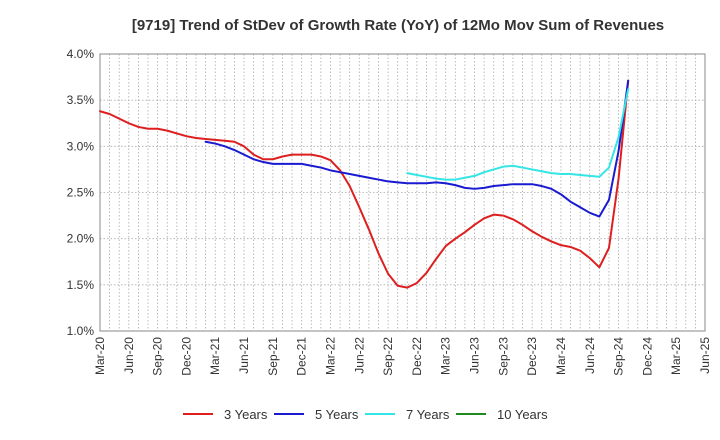 The width and height of the screenshot is (720, 440). I want to click on series-line-7-years, so click(518, 134).